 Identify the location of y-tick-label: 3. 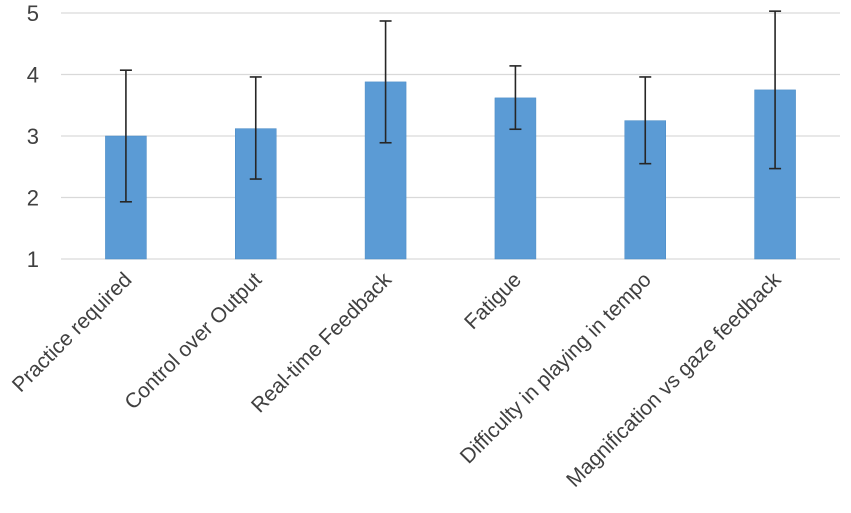
(33, 136).